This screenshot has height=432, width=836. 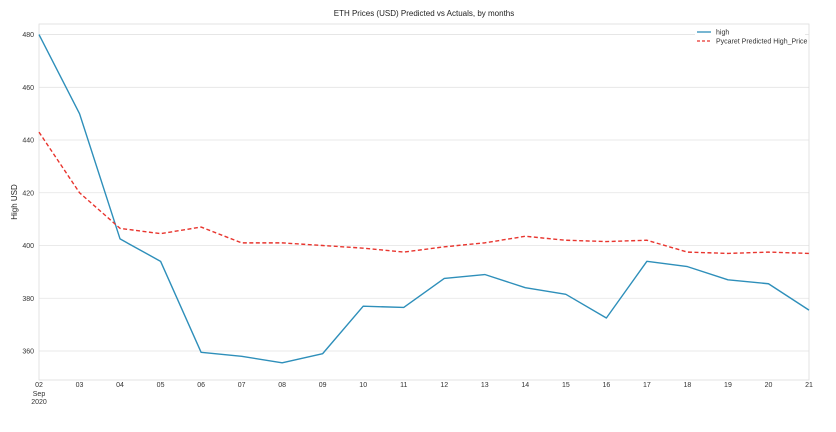 What do you see at coordinates (728, 385) in the screenshot?
I see `x-tick-label: 19` at bounding box center [728, 385].